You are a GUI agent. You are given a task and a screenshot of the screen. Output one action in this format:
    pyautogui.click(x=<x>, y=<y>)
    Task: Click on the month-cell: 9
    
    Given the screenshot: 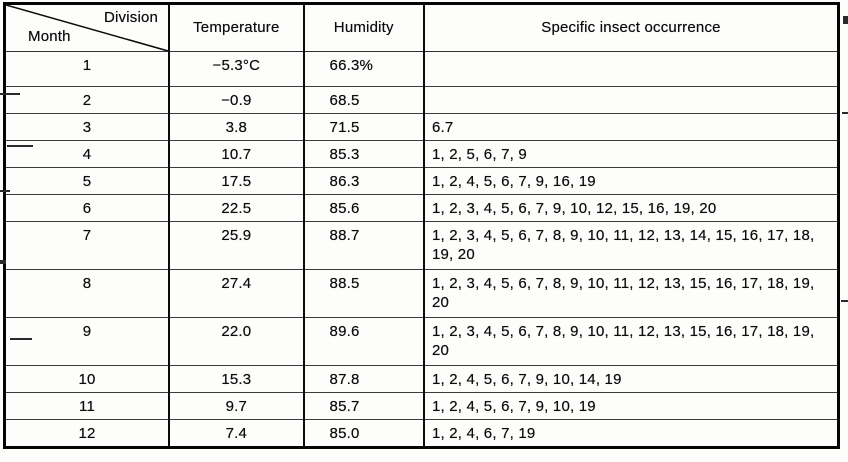 What is the action you would take?
    pyautogui.click(x=87, y=341)
    